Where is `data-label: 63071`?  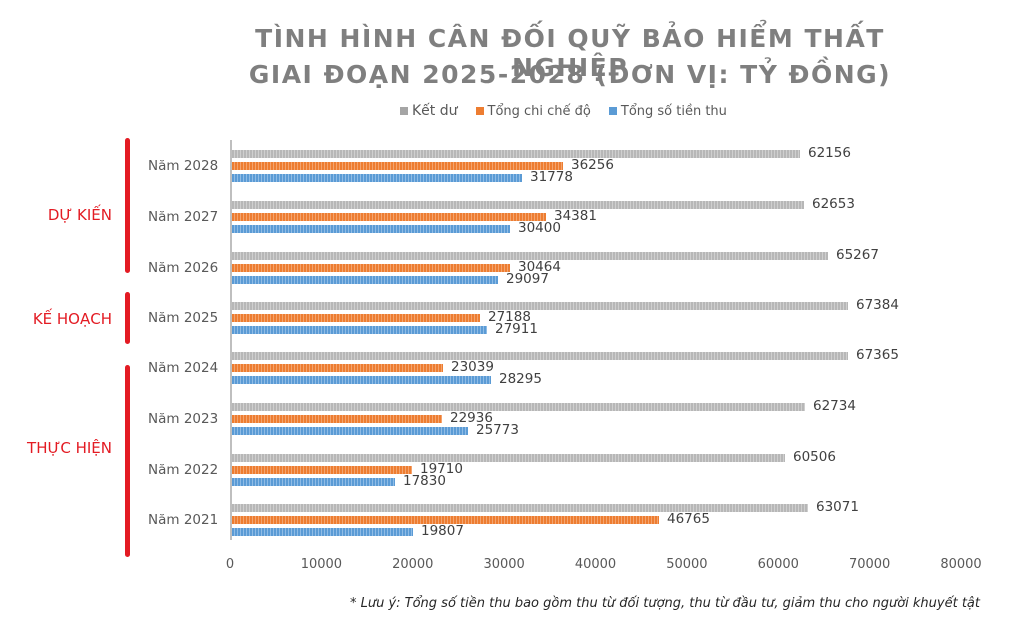
data-label: 63071 is located at coordinates (837, 507).